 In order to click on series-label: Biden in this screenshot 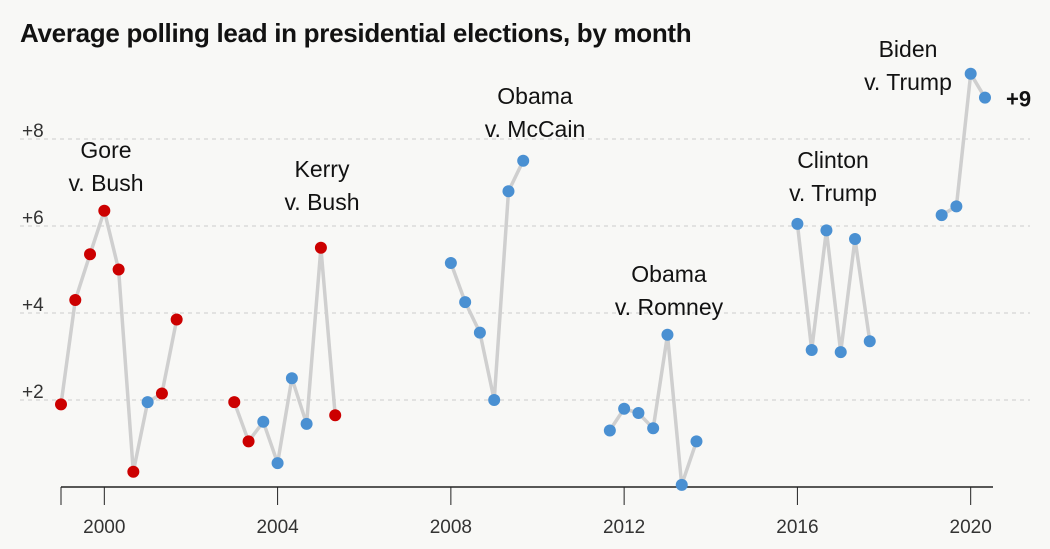, I will do `click(908, 49)`.